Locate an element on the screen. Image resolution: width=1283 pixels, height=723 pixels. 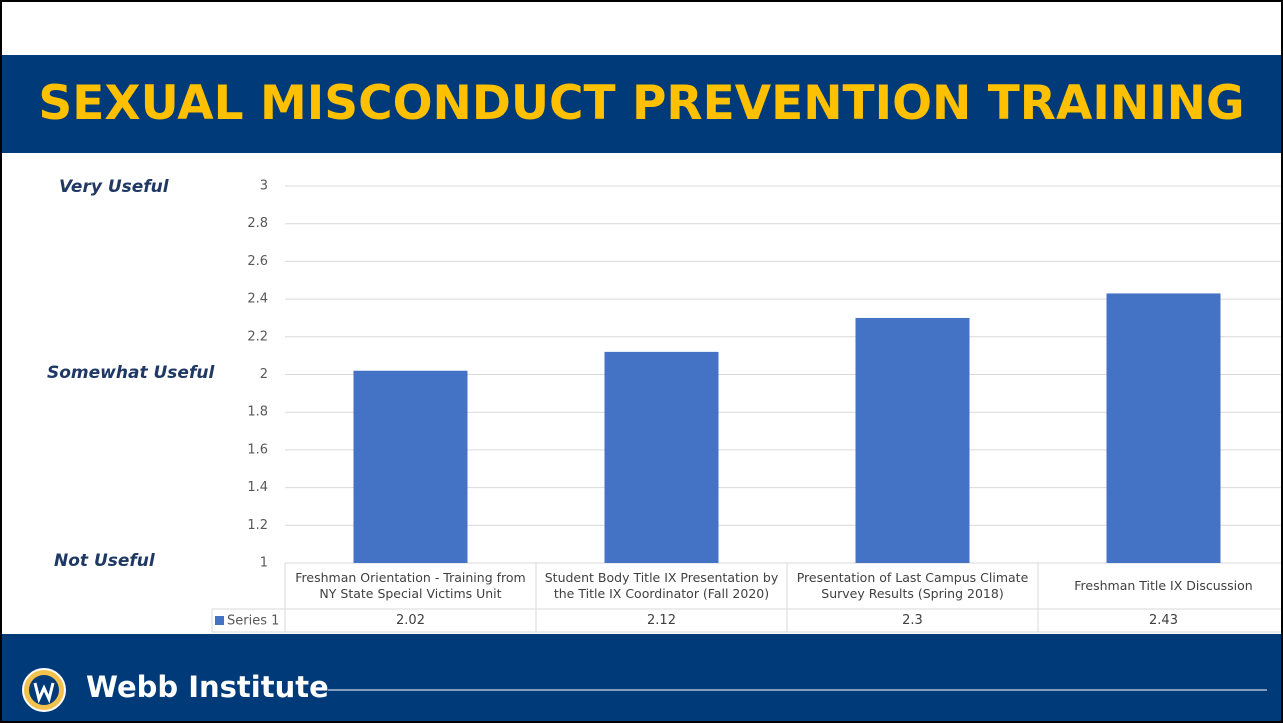
header-band is located at coordinates (641, 104).